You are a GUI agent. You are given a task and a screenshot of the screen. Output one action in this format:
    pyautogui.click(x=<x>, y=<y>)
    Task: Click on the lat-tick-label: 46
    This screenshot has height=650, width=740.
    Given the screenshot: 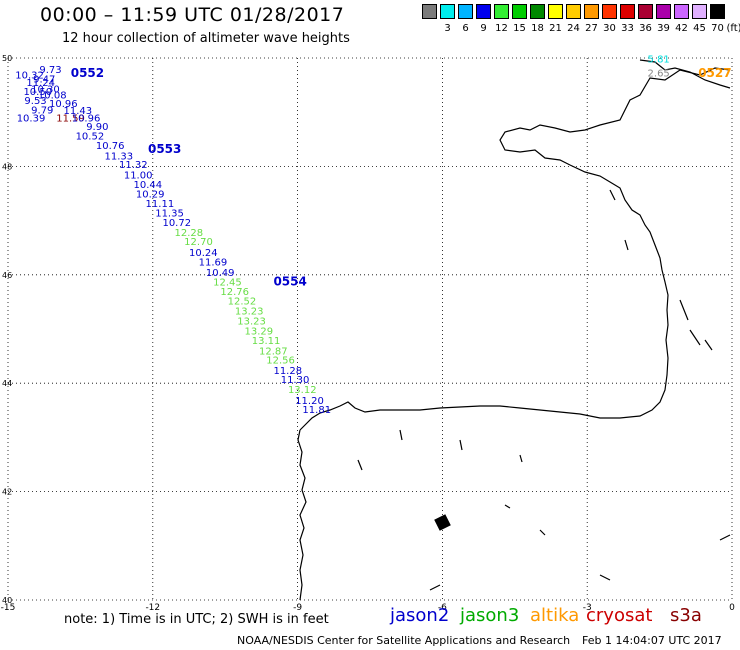 What is the action you would take?
    pyautogui.click(x=7, y=275)
    